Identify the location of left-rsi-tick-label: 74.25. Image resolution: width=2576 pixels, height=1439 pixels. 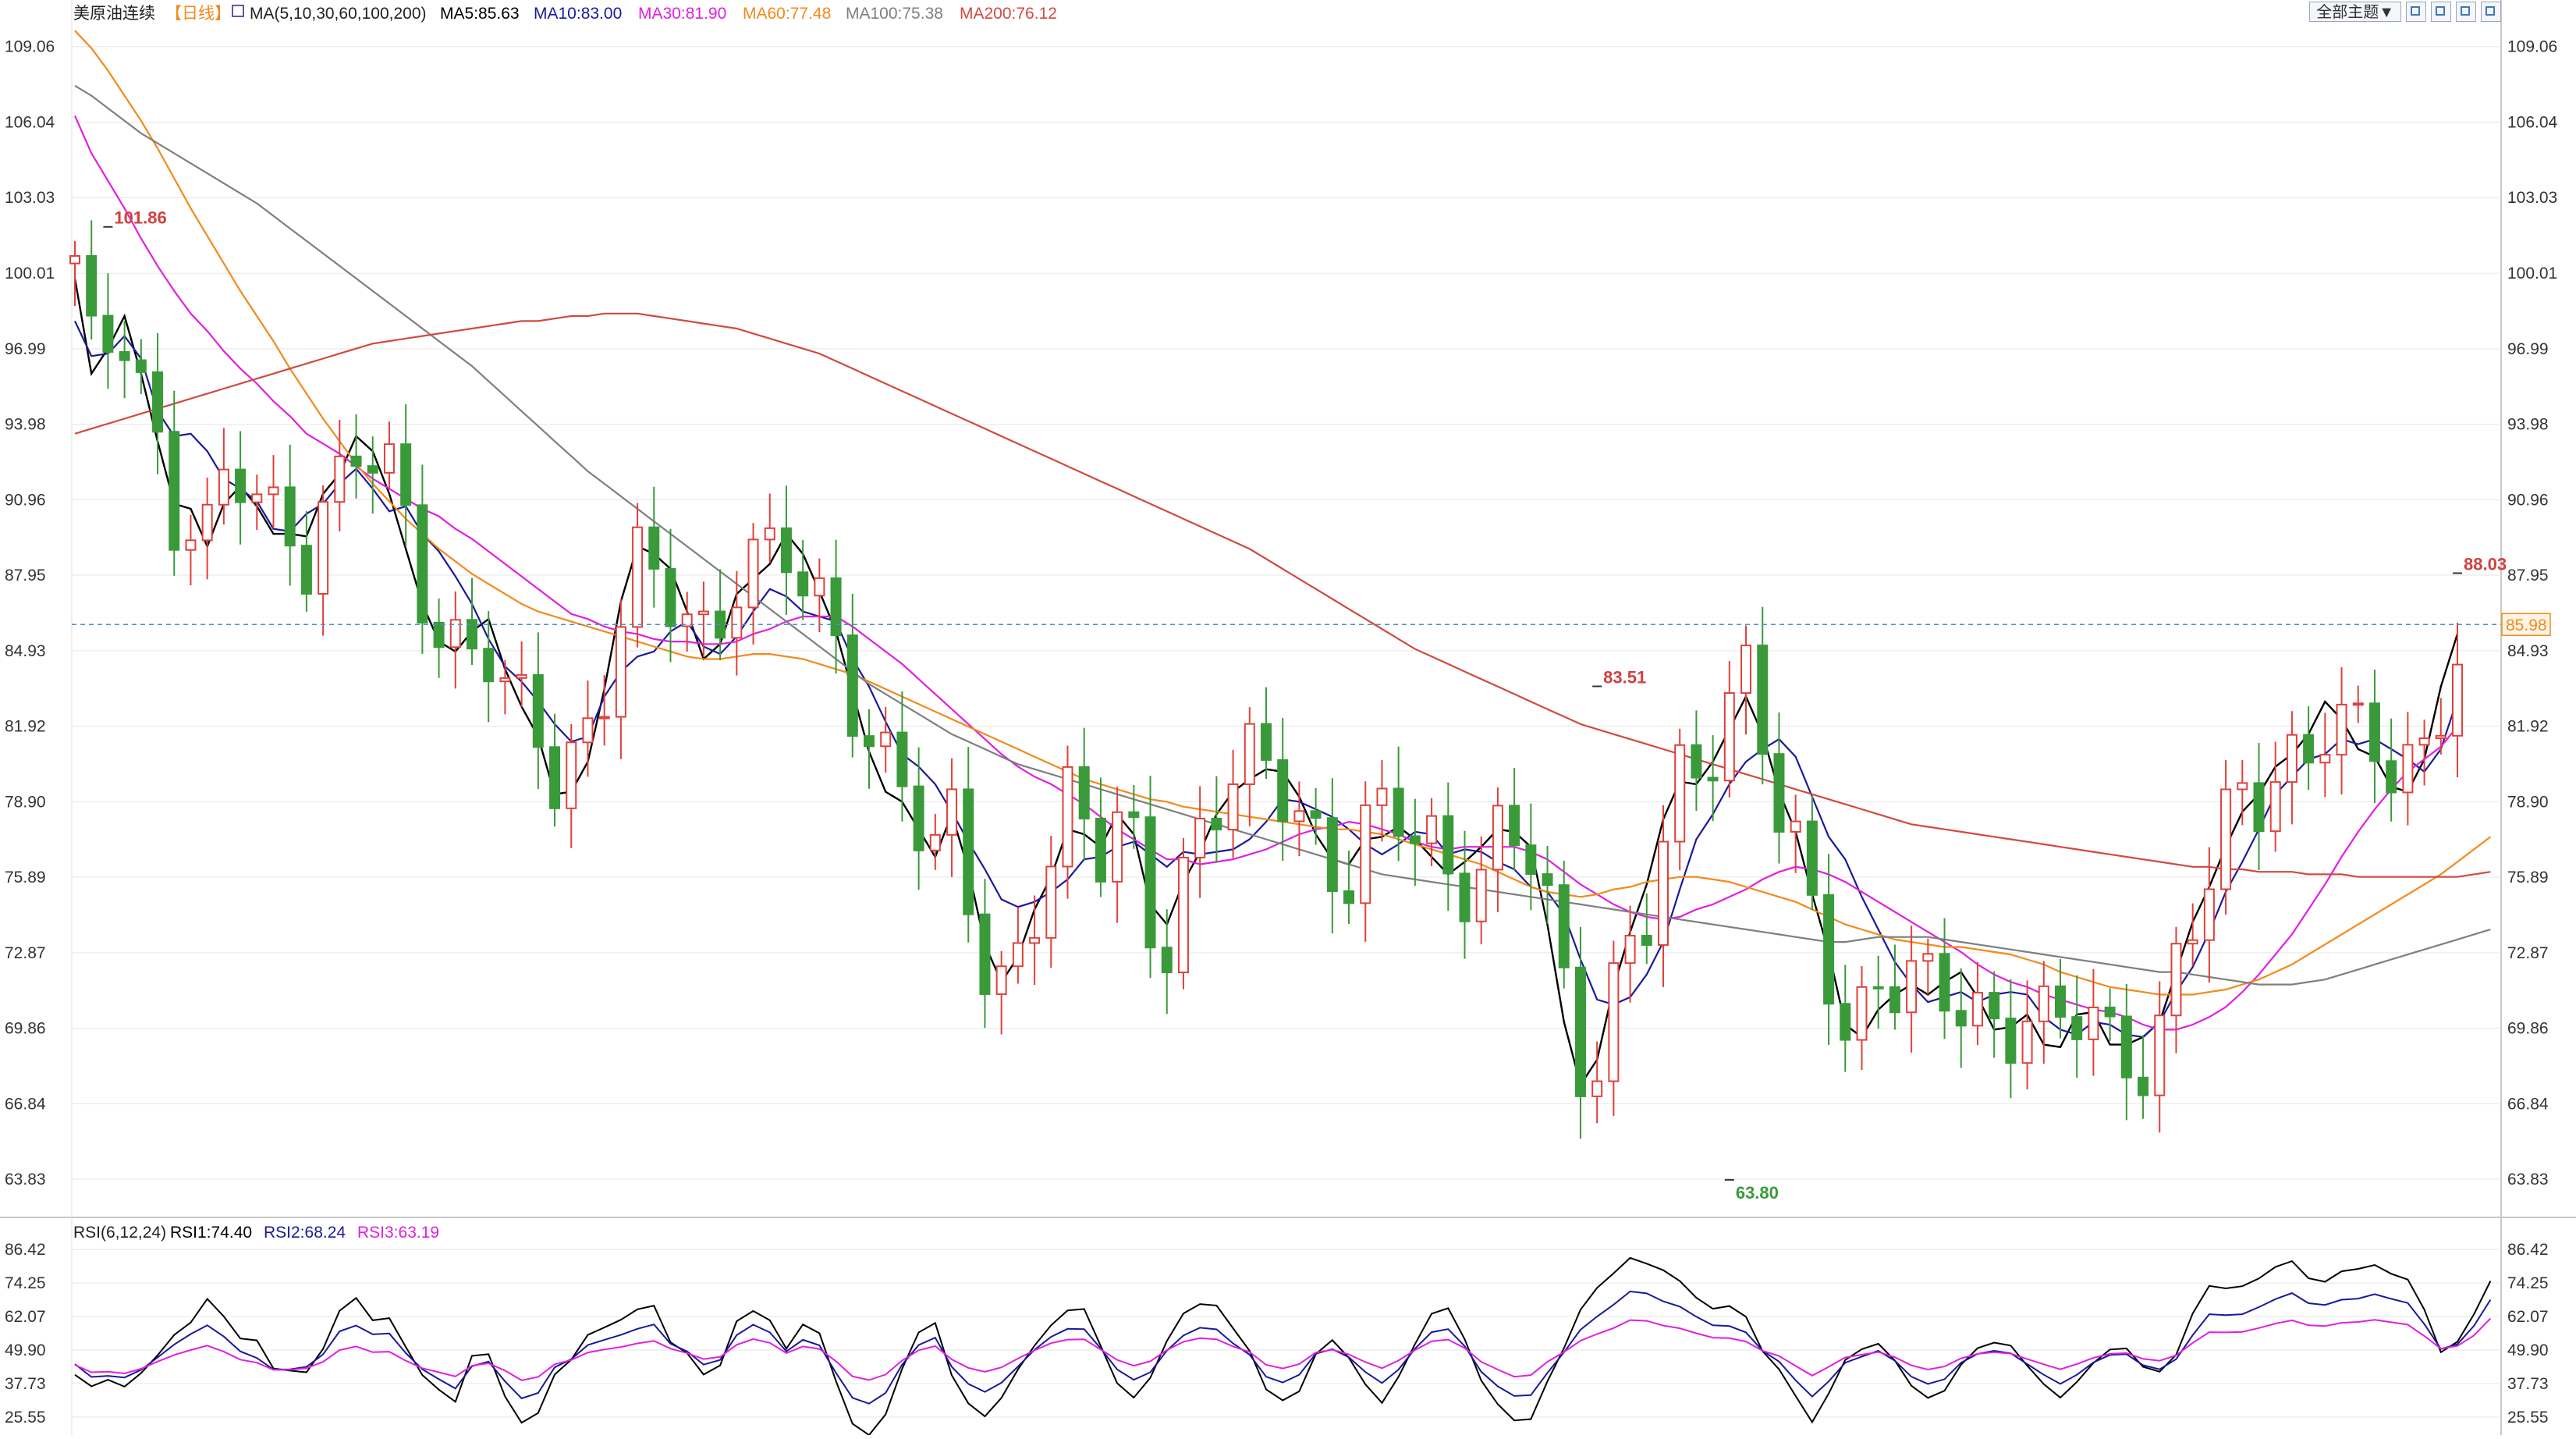
(25, 1283).